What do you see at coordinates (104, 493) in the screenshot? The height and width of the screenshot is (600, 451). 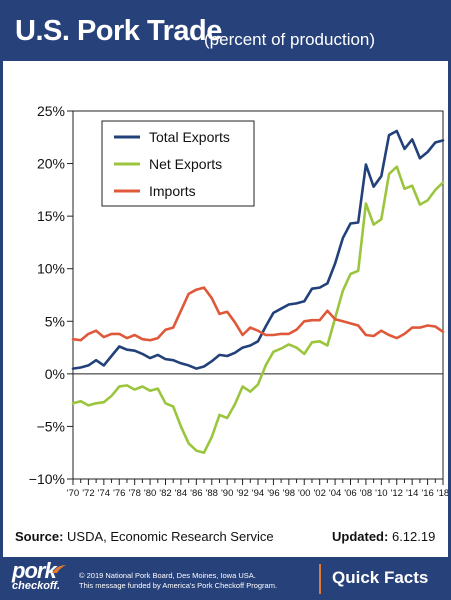 I see `x-tick-label: '74` at bounding box center [104, 493].